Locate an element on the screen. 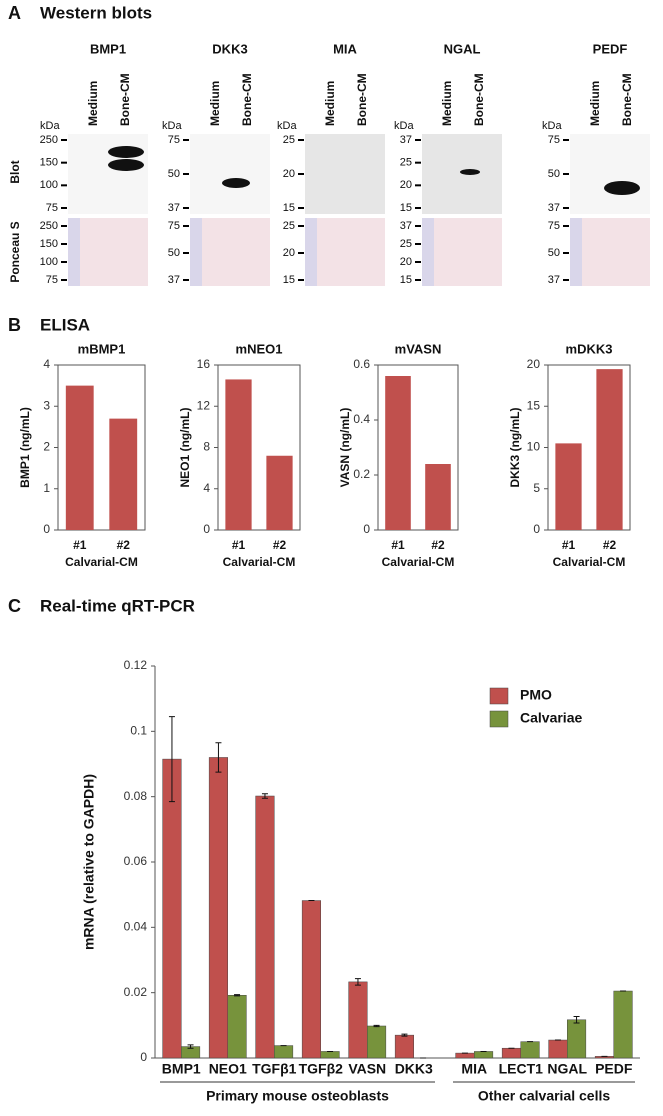 The height and width of the screenshot is (1116, 663). legend-label: PMO is located at coordinates (536, 695).